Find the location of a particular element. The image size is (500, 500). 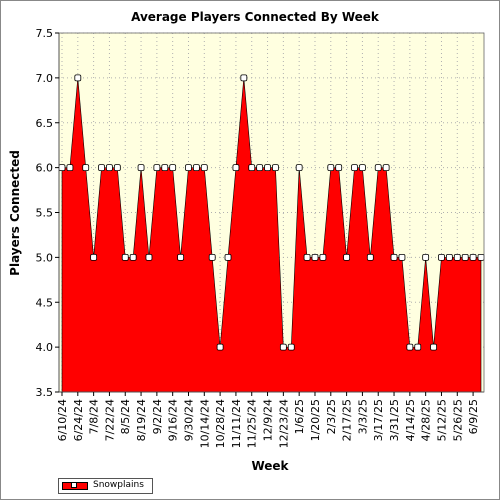

x-tick-label: 10/28/24 is located at coordinates (220, 423).